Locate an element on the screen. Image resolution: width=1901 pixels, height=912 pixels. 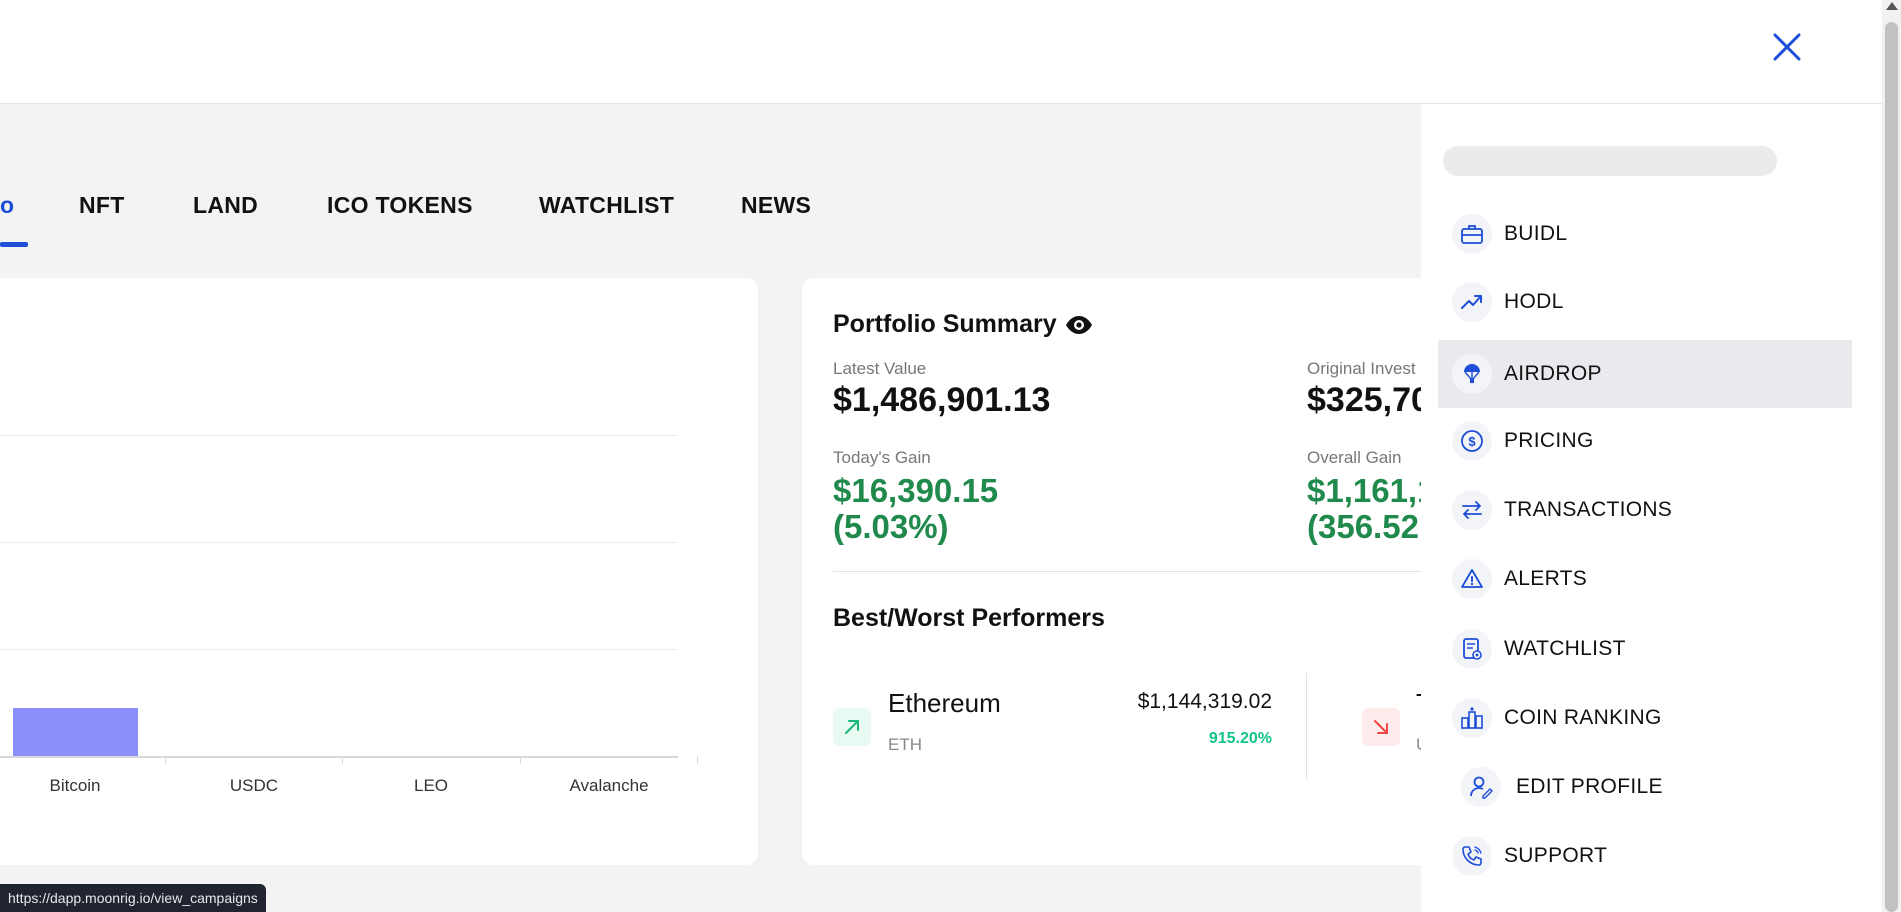
menu-item-label: EDIT PROFILE is located at coordinates (1589, 786).